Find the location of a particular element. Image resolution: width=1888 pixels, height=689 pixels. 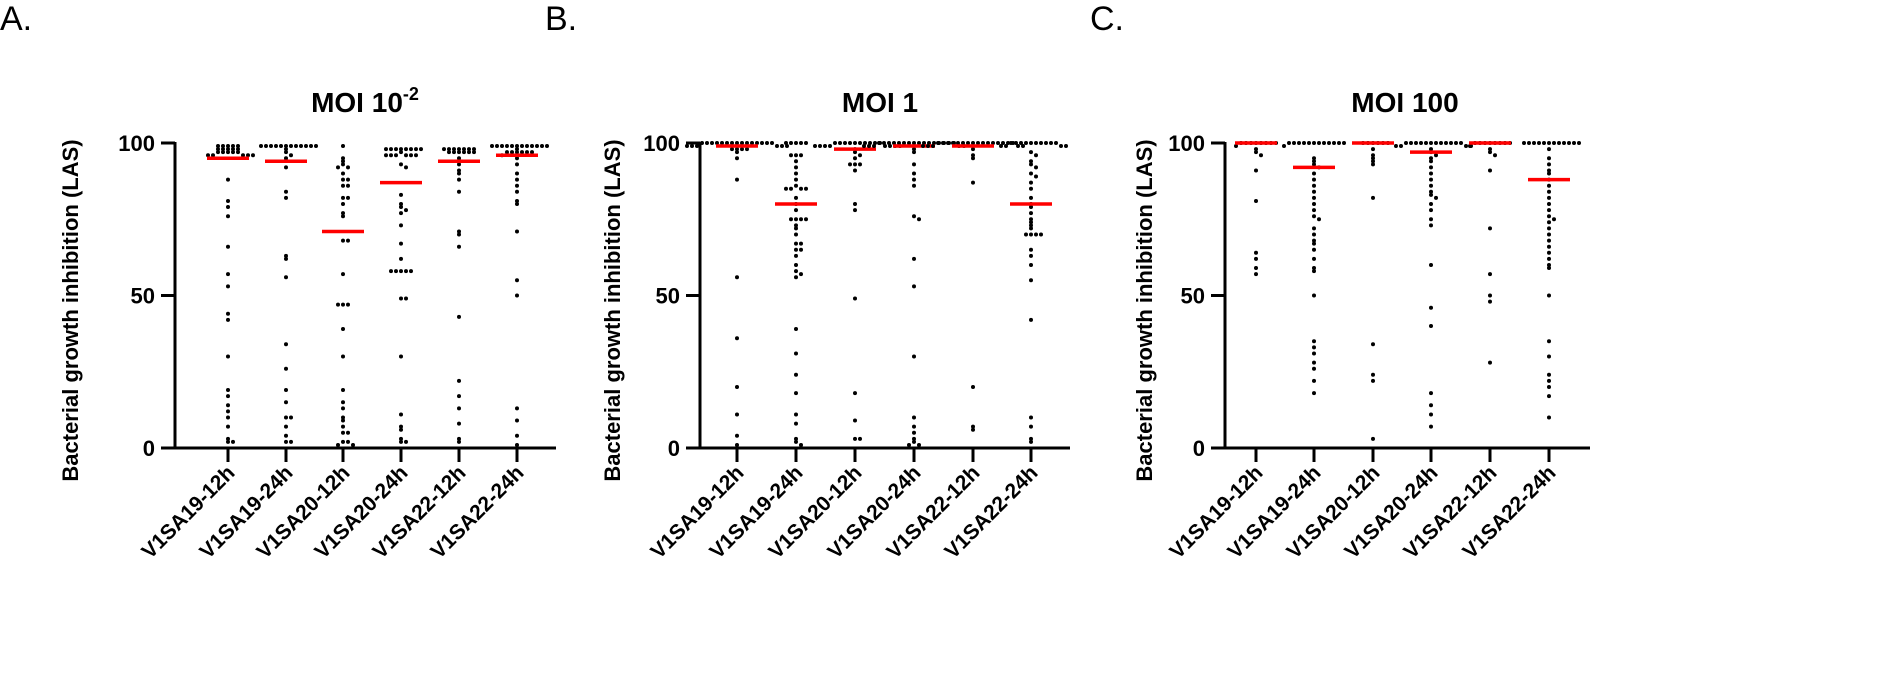

y-tick-label: 50 is located at coordinates (143, 296).